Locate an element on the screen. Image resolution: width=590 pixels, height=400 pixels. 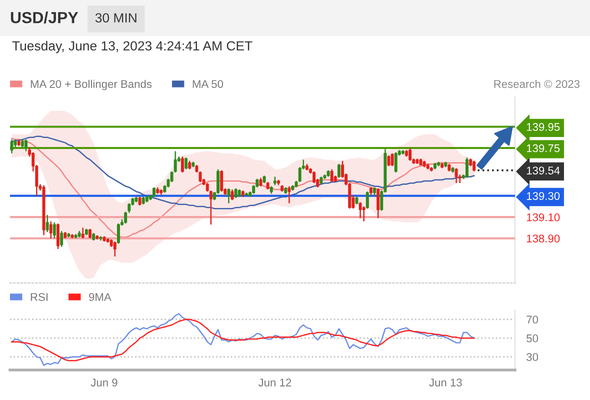
y-tick-label: 30 is located at coordinates (532, 357).